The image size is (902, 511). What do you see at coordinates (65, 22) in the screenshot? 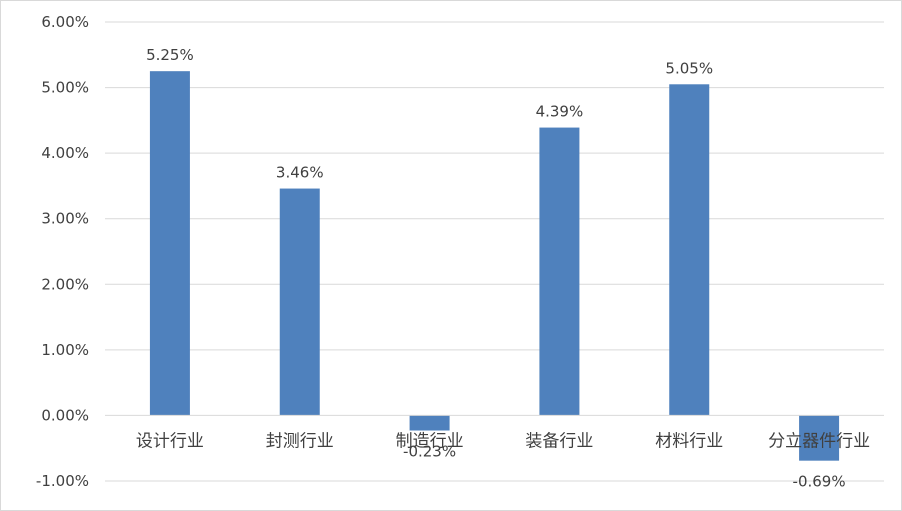
I see `y-tick-label: 6.00%` at bounding box center [65, 22].